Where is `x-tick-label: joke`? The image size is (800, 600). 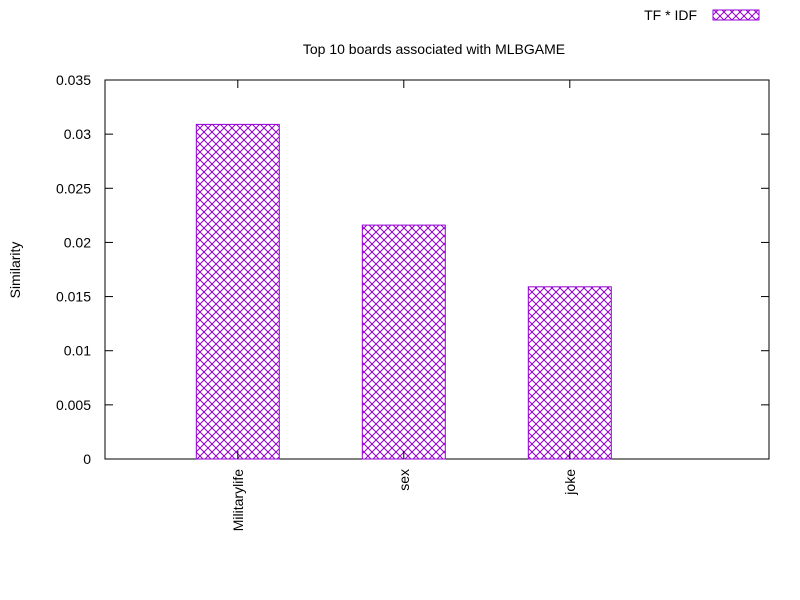
x-tick-label: joke is located at coordinates (570, 482).